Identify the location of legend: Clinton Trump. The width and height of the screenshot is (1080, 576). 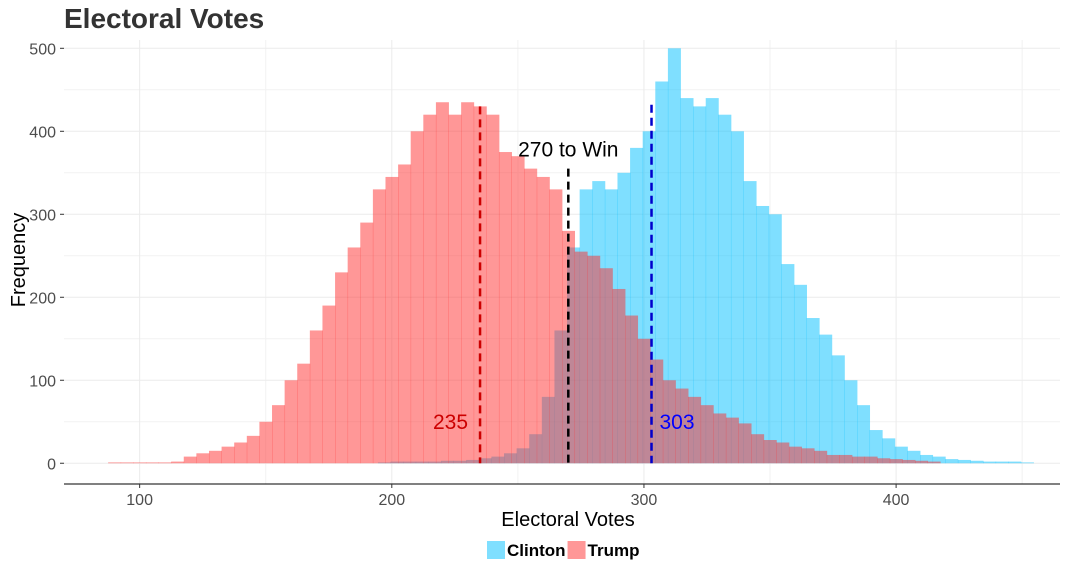
(563, 550).